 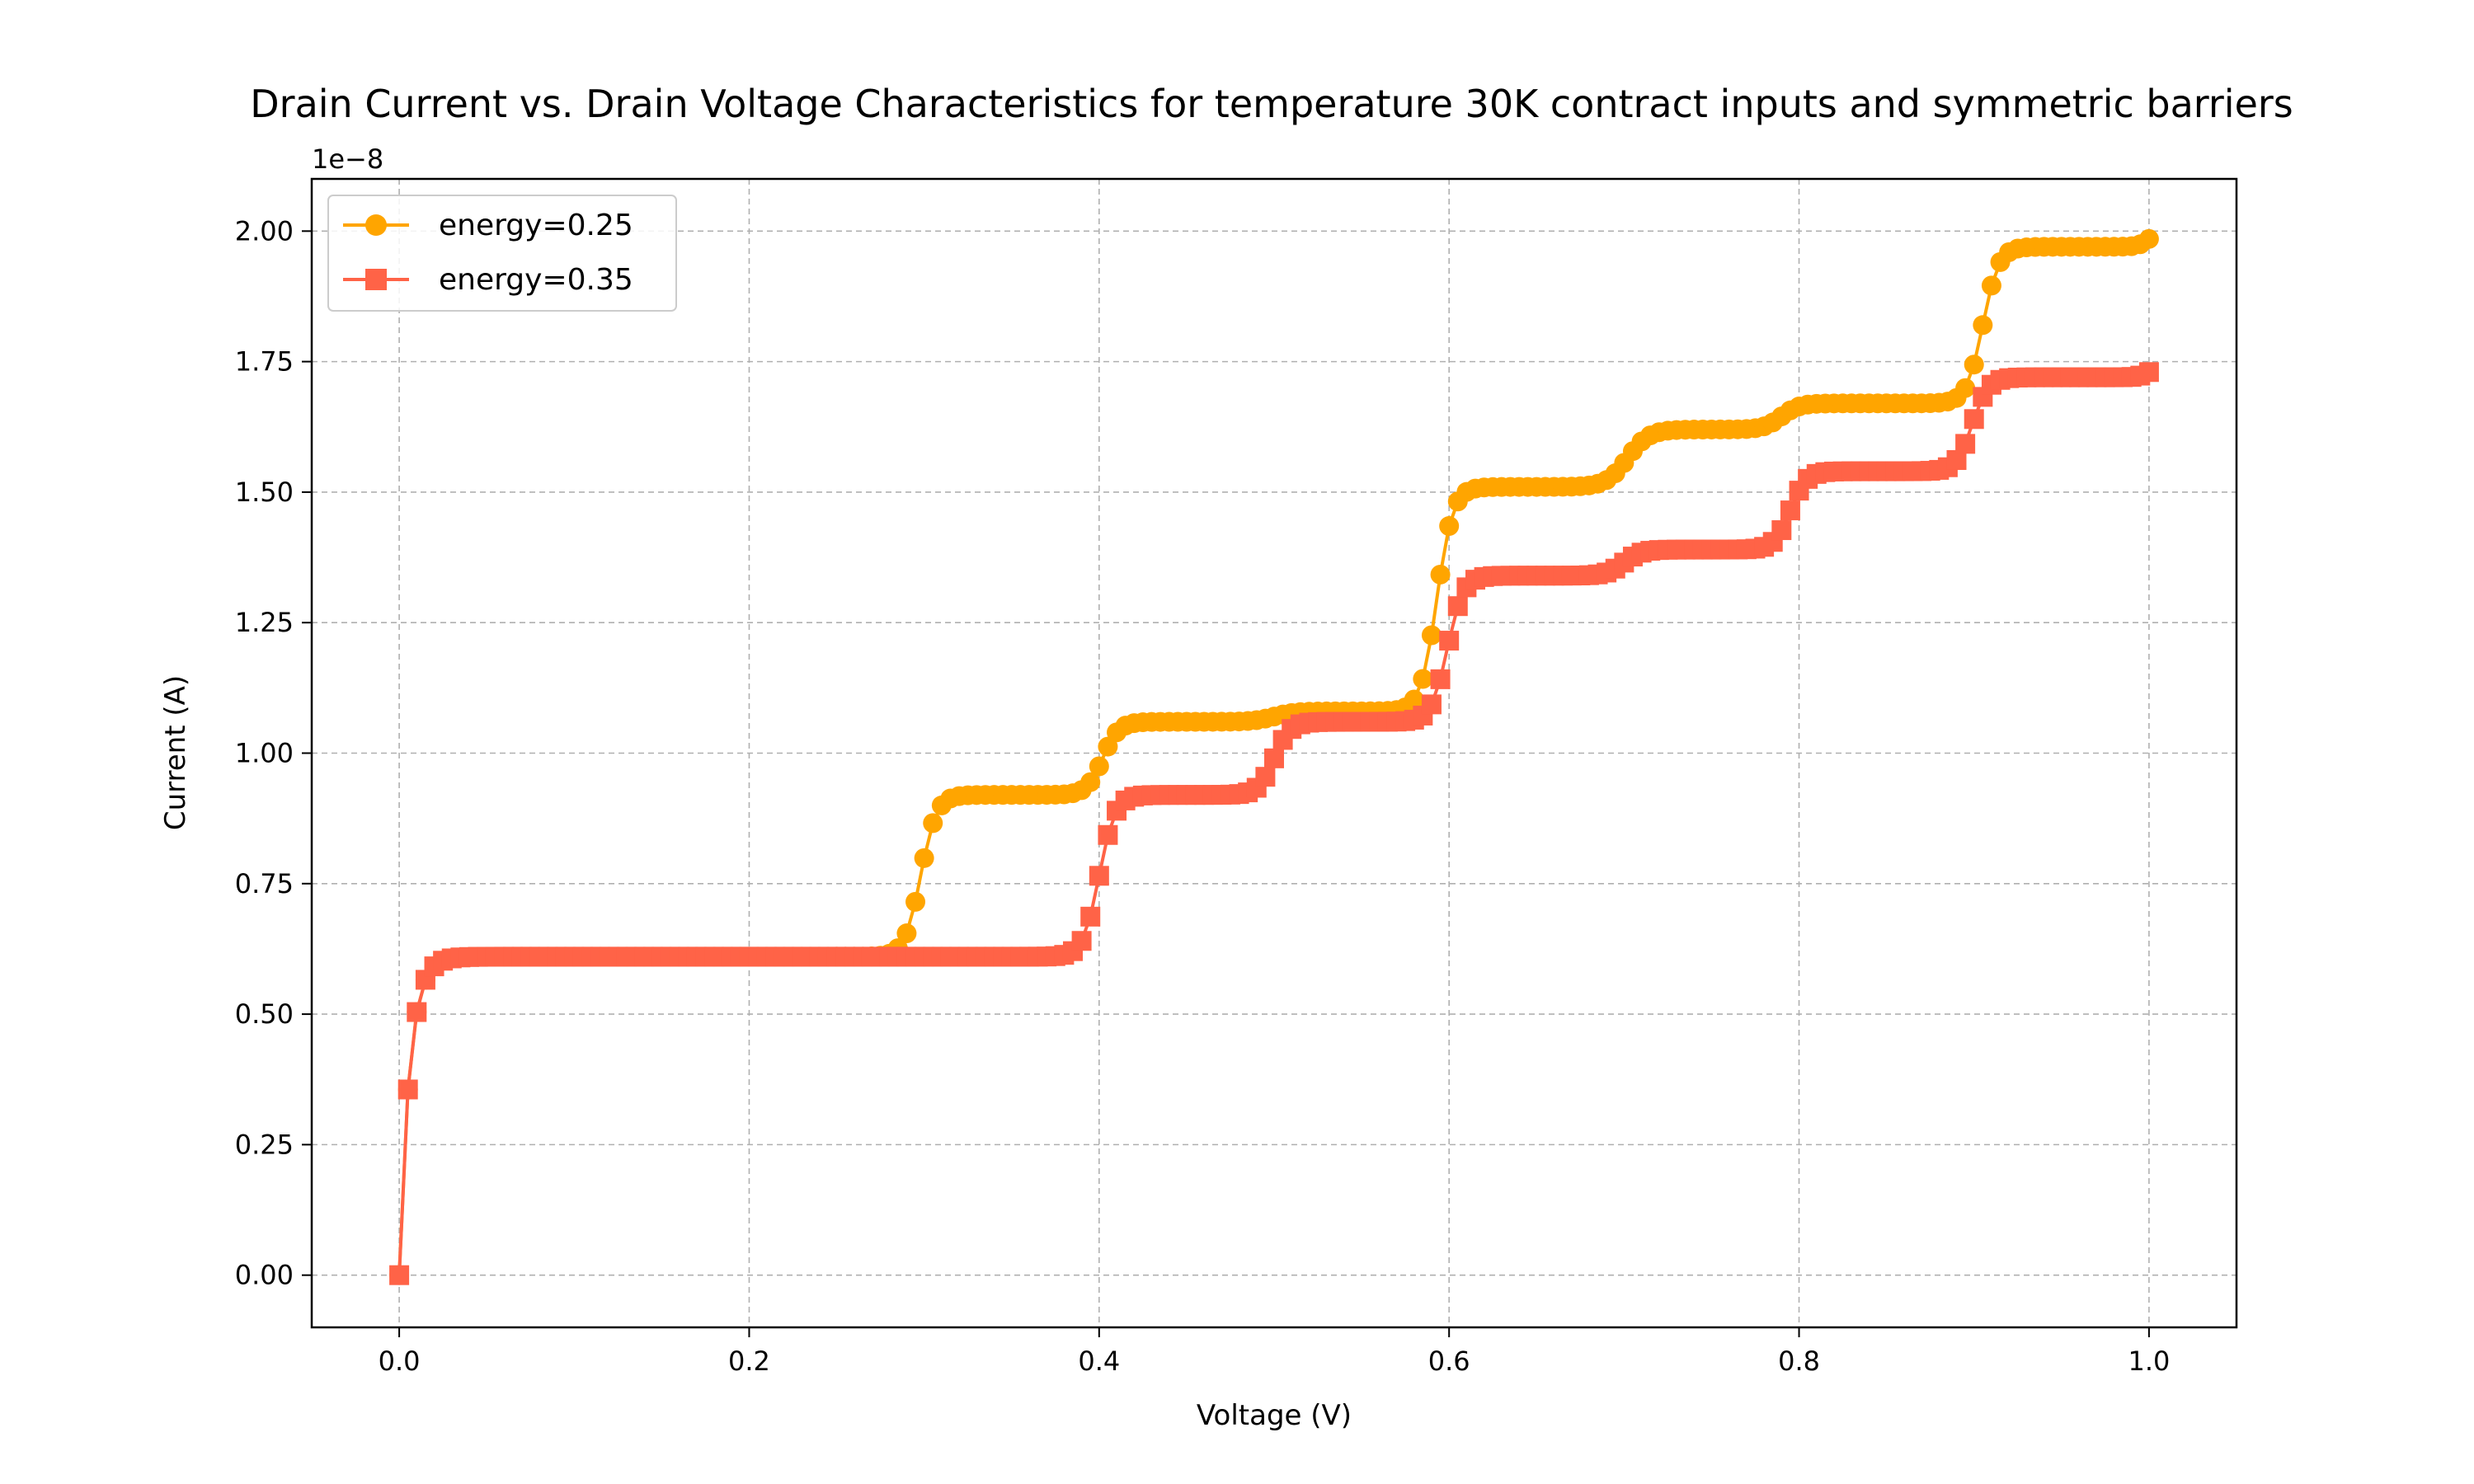 I want to click on legend-box, so click(x=502, y=253).